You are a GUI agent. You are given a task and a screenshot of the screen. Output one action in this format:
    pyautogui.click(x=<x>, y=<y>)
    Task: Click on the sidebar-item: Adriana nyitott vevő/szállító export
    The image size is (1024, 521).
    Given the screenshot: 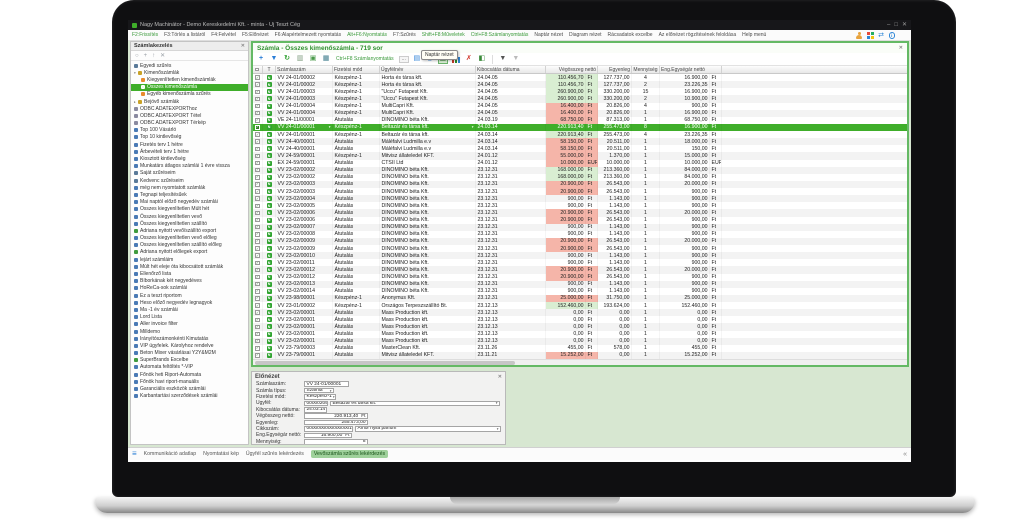 What is the action you would take?
    pyautogui.click(x=189, y=230)
    